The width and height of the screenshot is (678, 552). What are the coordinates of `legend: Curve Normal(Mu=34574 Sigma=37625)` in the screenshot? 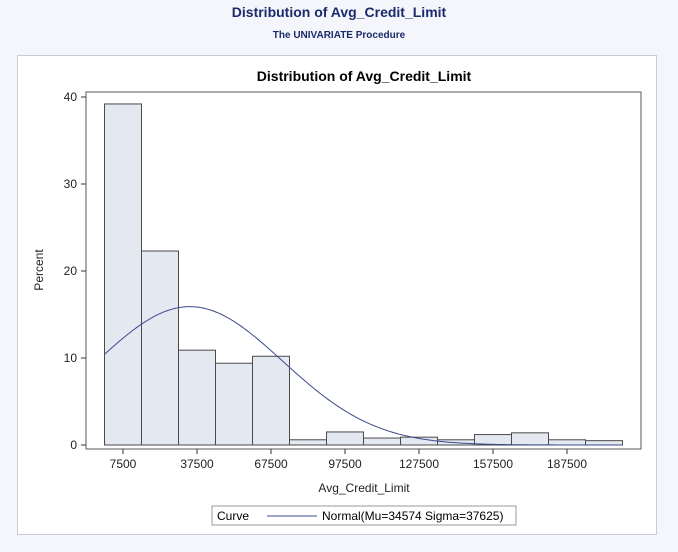 It's located at (364, 515).